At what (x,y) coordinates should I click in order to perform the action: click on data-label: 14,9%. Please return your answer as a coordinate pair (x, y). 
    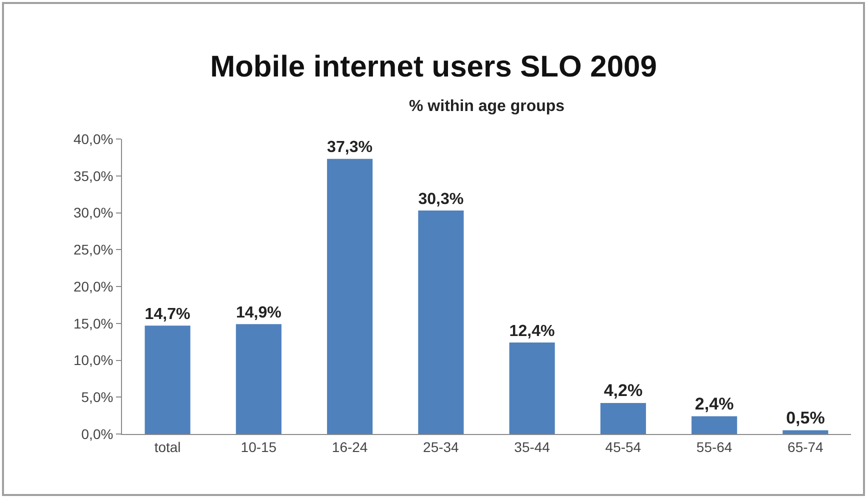
    Looking at the image, I should click on (259, 312).